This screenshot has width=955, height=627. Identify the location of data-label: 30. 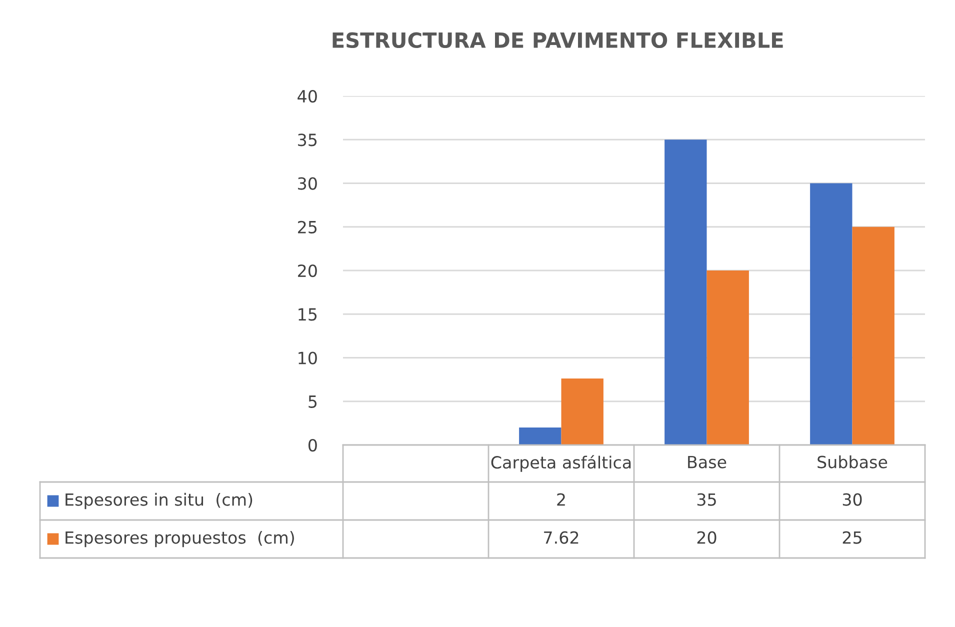
(852, 499).